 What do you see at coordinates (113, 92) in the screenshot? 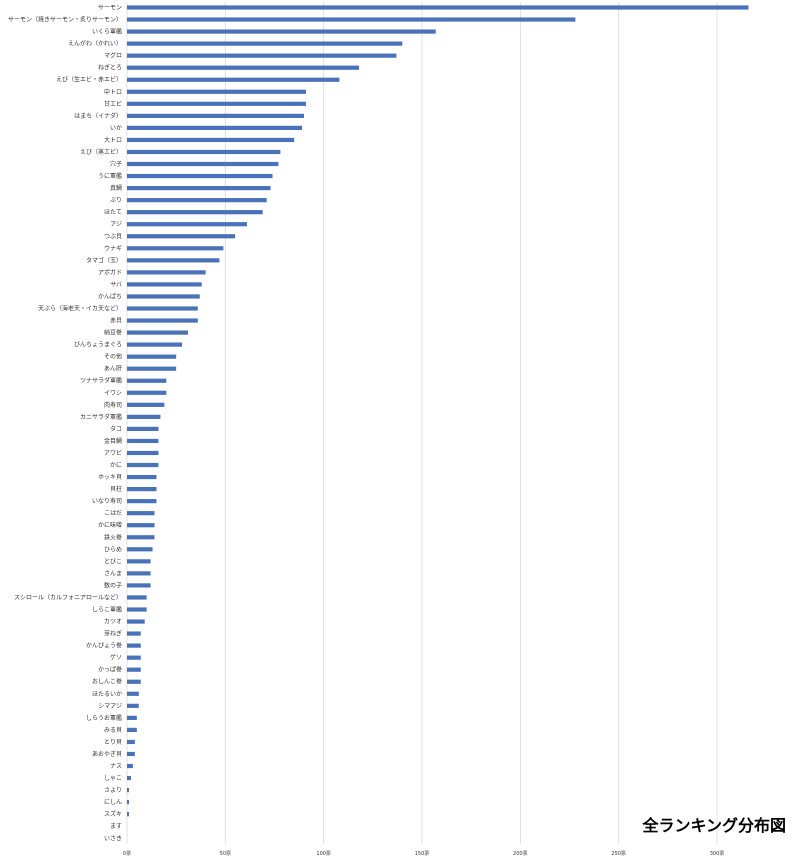
I see `category-label: 中トロ` at bounding box center [113, 92].